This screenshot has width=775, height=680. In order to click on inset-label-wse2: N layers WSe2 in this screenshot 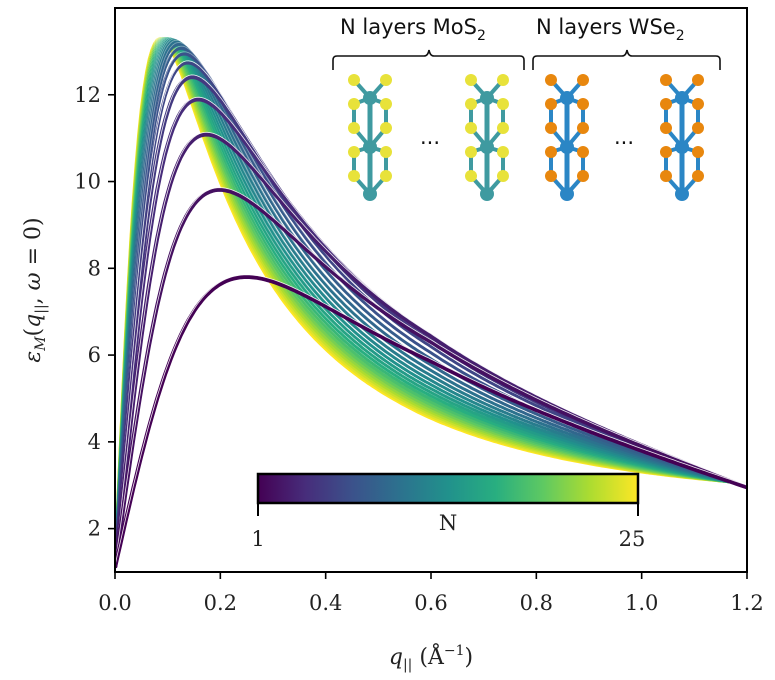, I will do `click(610, 29)`.